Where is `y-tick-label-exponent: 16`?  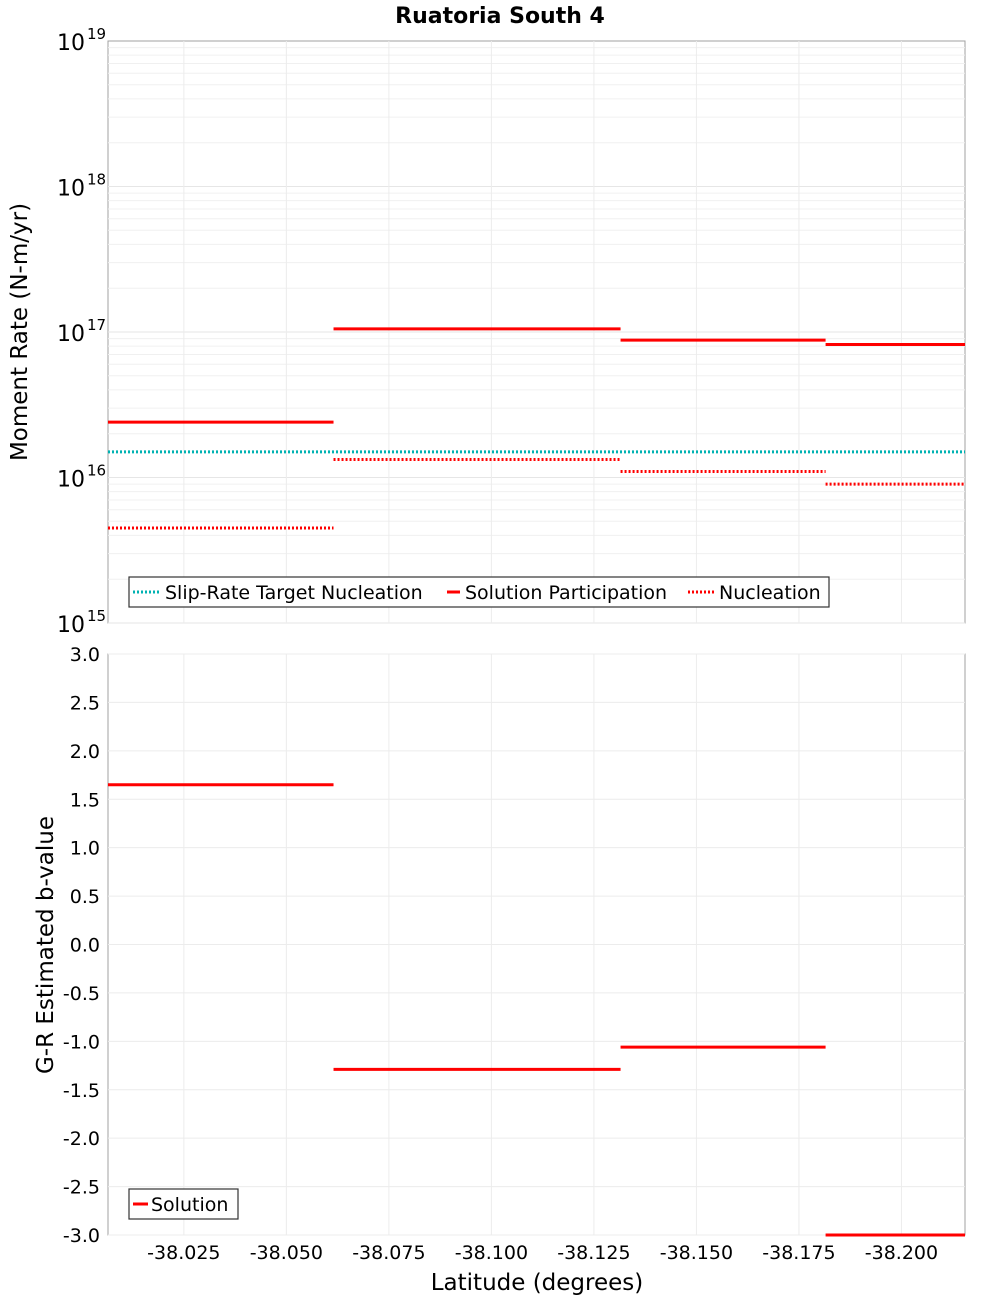
y-tick-label-exponent: 16 is located at coordinates (96, 471).